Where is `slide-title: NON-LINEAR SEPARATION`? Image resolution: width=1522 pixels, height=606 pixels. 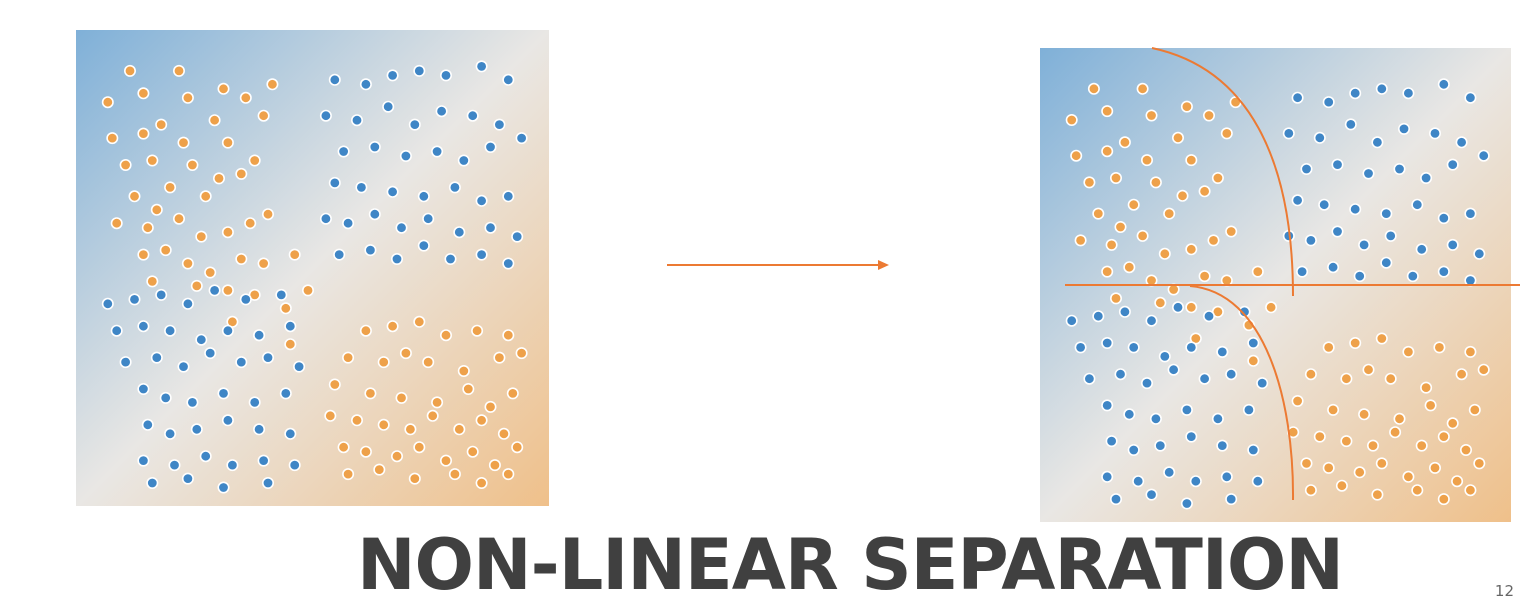 slide-title: NON-LINEAR SEPARATION is located at coordinates (850, 565).